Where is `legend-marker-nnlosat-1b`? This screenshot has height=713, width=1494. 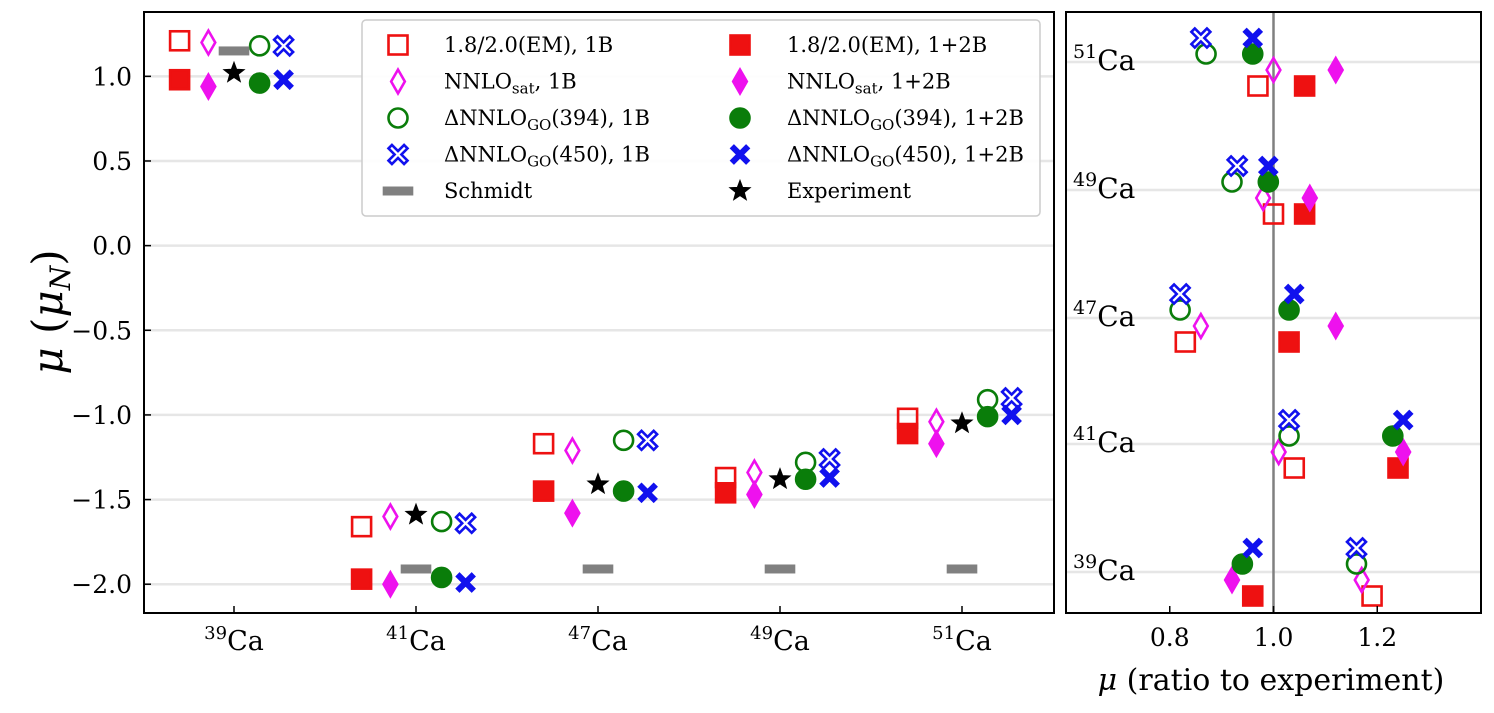
legend-marker-nnlosat-1b is located at coordinates (398, 81).